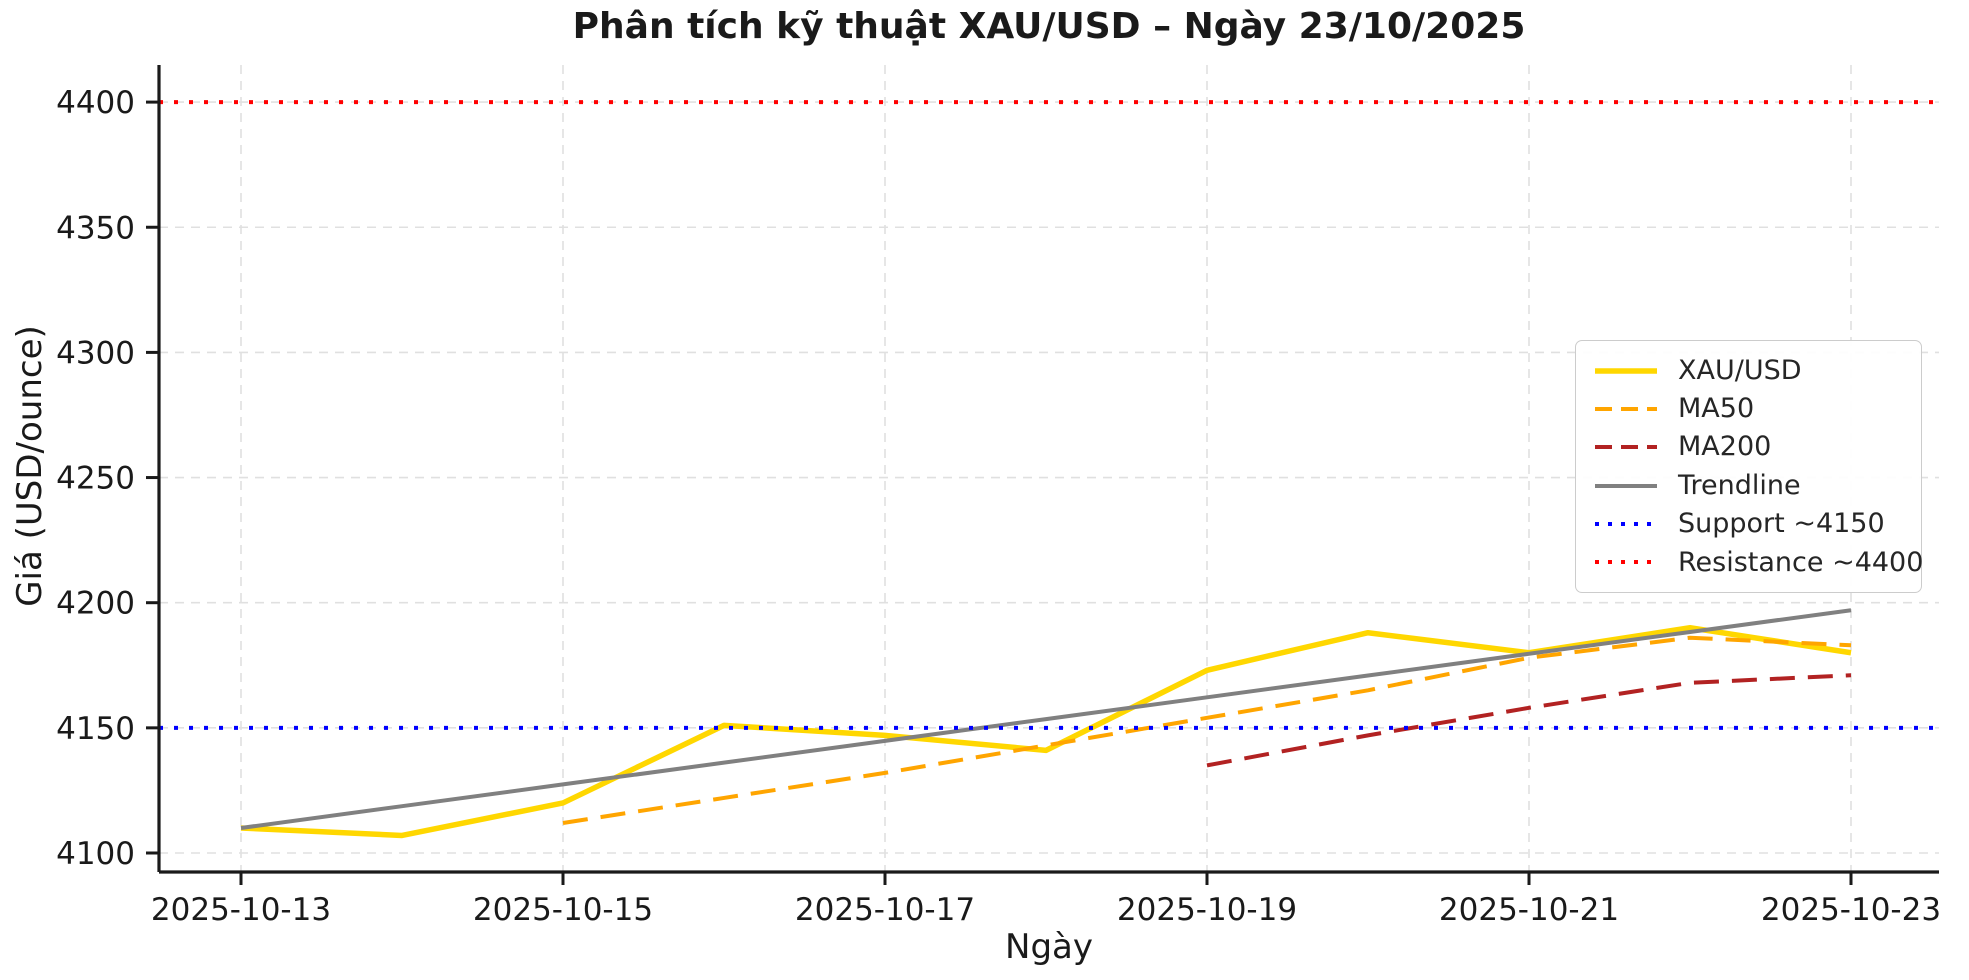 The image size is (1969, 980). Describe the element at coordinates (1781, 524) in the screenshot. I see `legend-label: Support ~4150` at that location.